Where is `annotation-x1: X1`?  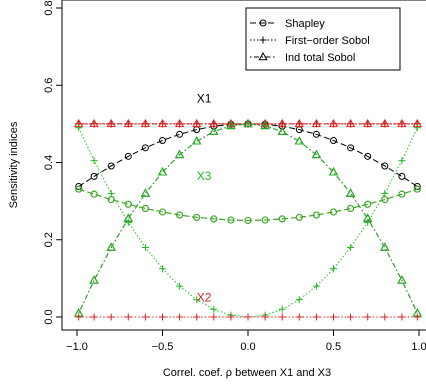
annotation-x1: X1 is located at coordinates (204, 99).